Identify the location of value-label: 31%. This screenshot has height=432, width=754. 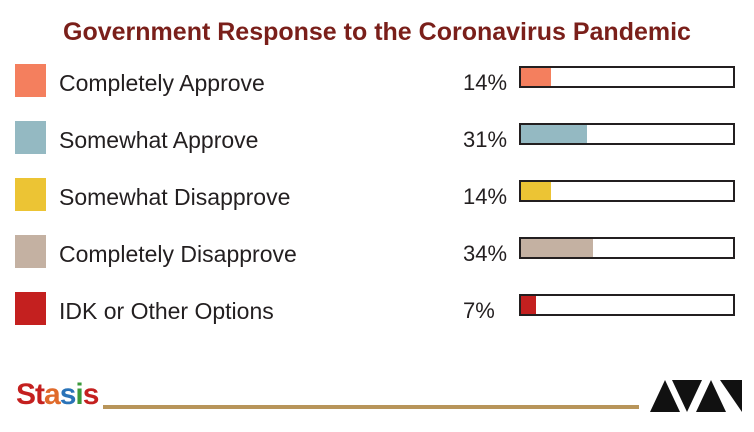
(485, 139).